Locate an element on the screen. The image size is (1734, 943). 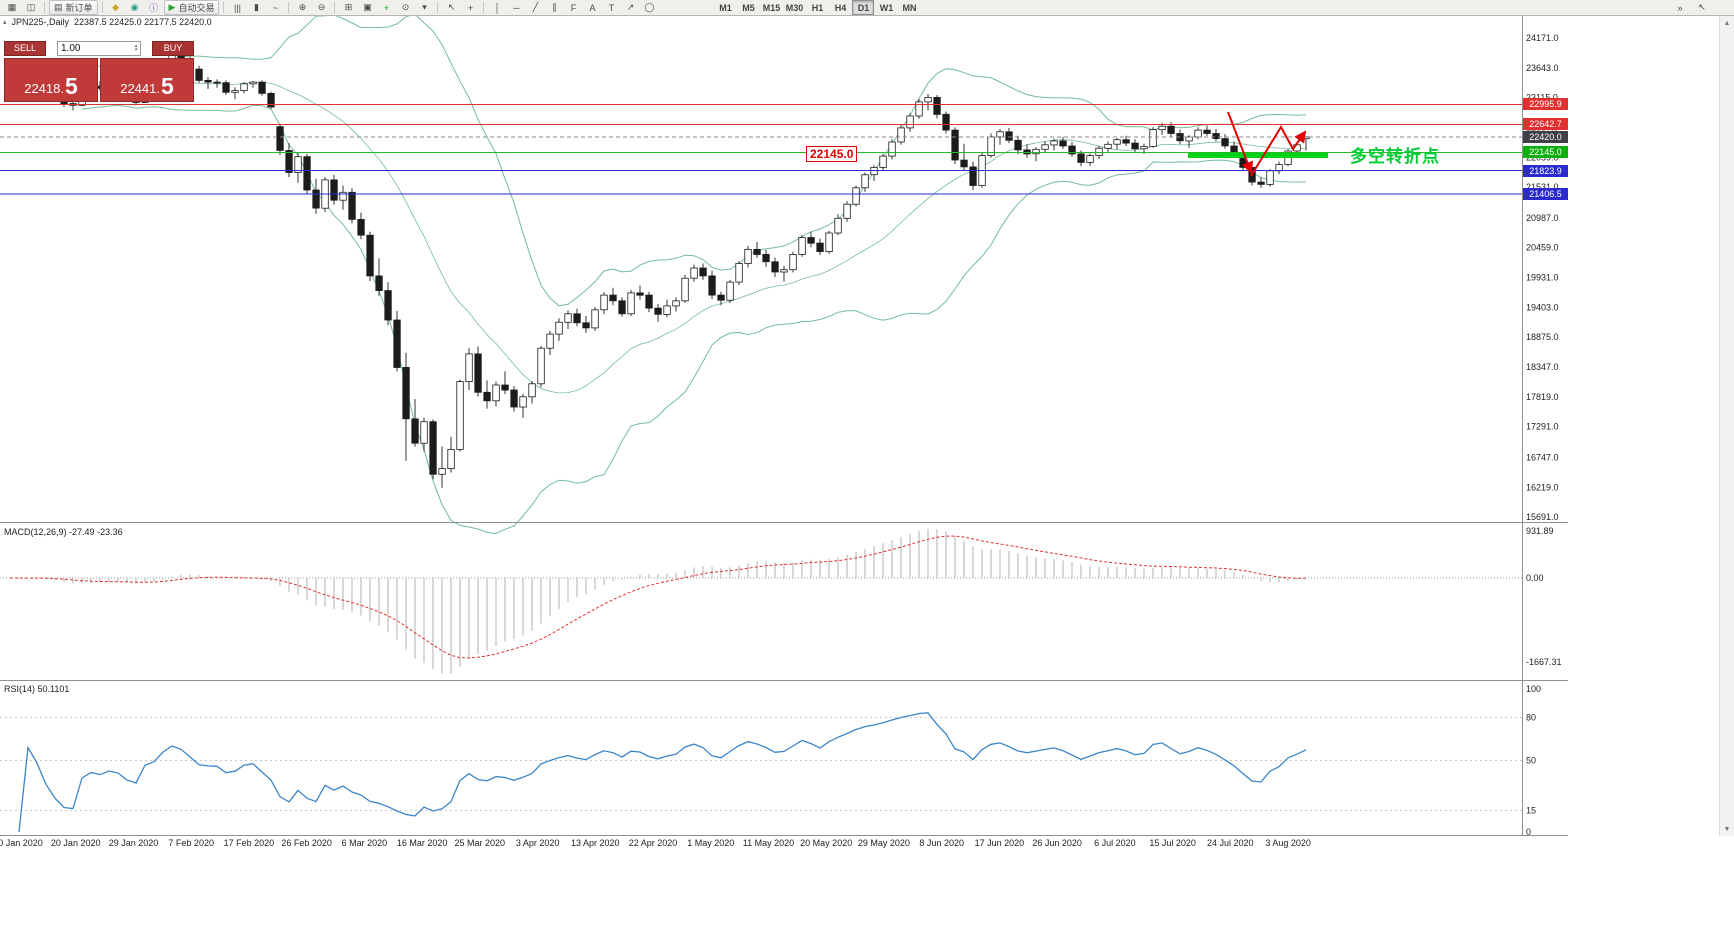
scroll-down-arrow: ▼ is located at coordinates (1727, 829).